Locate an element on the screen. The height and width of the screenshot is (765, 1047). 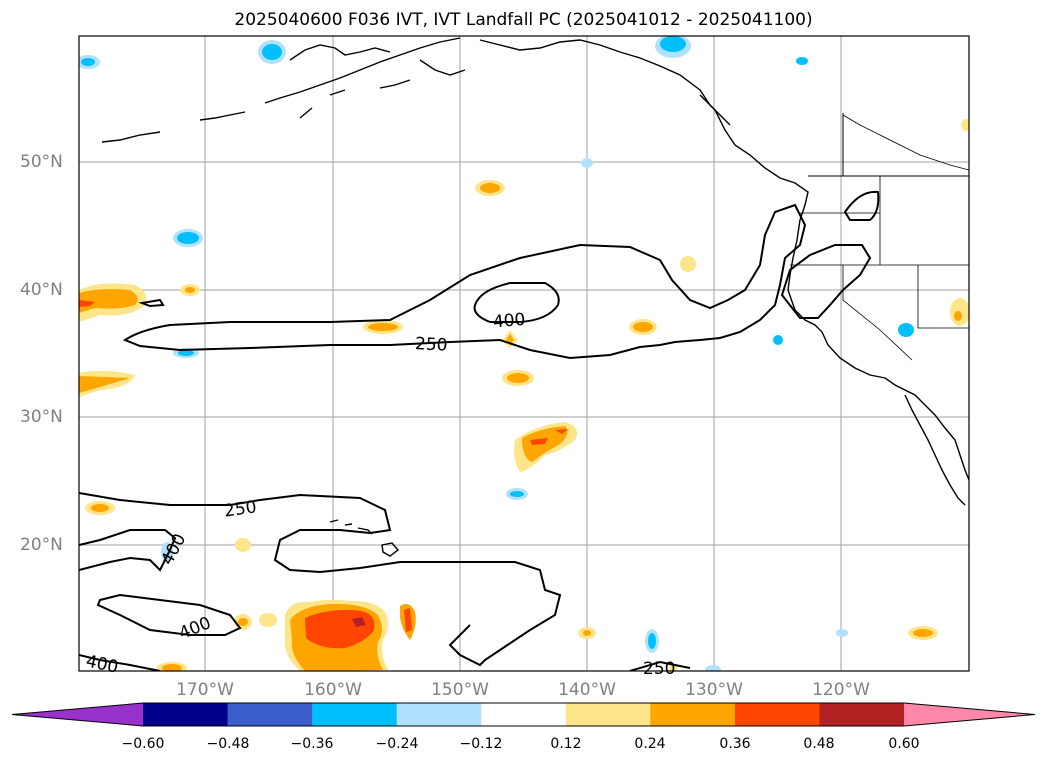
contour-label-250-c: 250 is located at coordinates (659, 669).